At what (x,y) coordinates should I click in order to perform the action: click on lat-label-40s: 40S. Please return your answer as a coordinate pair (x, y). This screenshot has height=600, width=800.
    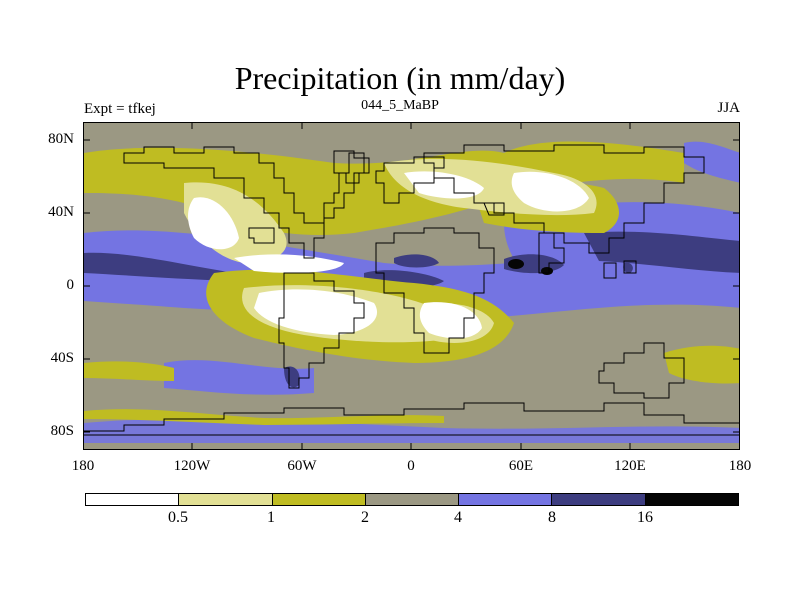
    Looking at the image, I should click on (62, 358).